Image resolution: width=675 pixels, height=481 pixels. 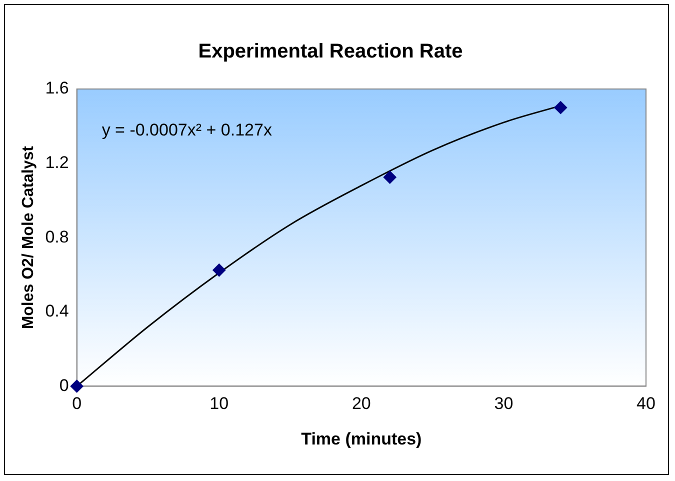 I want to click on x-tick-label: 0, so click(x=77, y=404).